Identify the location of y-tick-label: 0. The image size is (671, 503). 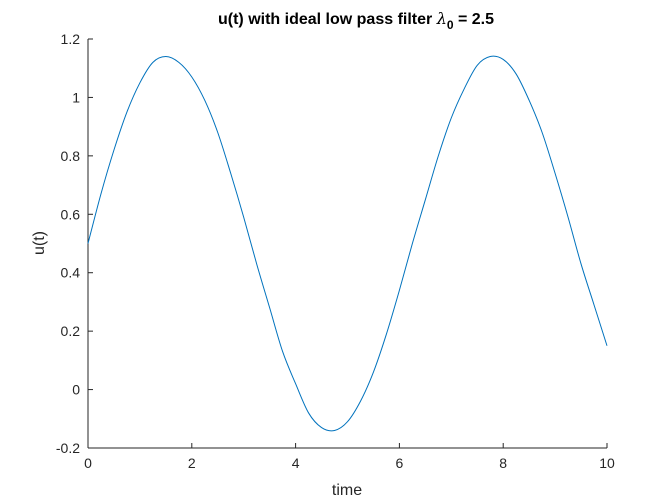
(76, 390).